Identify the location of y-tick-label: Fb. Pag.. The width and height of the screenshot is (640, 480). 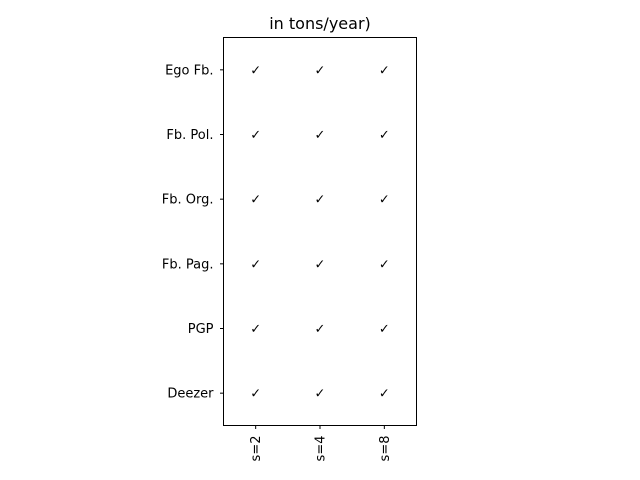
(188, 264).